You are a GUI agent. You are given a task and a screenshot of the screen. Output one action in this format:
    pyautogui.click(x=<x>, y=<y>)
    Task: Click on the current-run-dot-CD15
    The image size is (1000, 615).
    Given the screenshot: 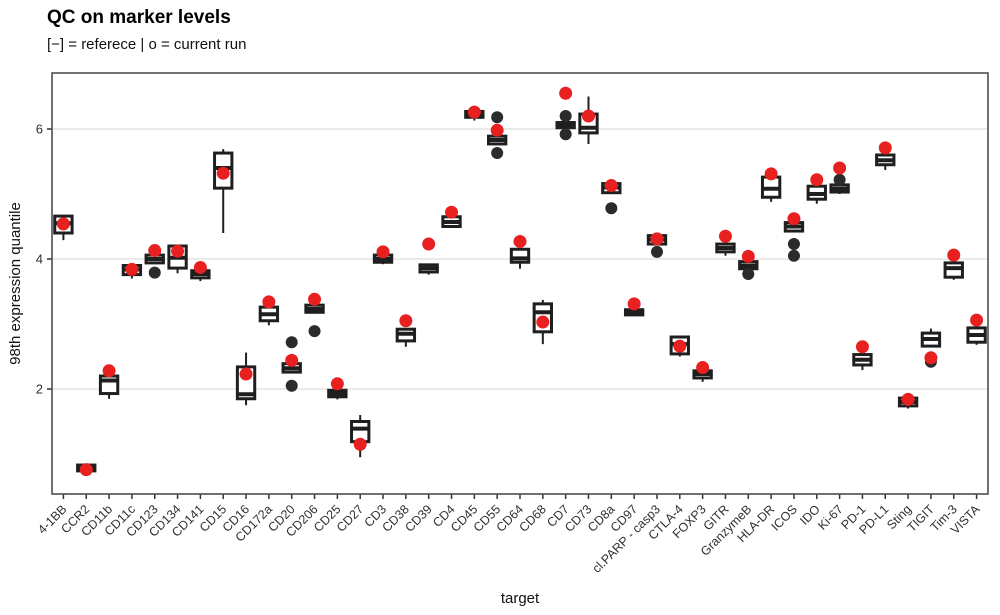 What is the action you would take?
    pyautogui.click(x=223, y=173)
    